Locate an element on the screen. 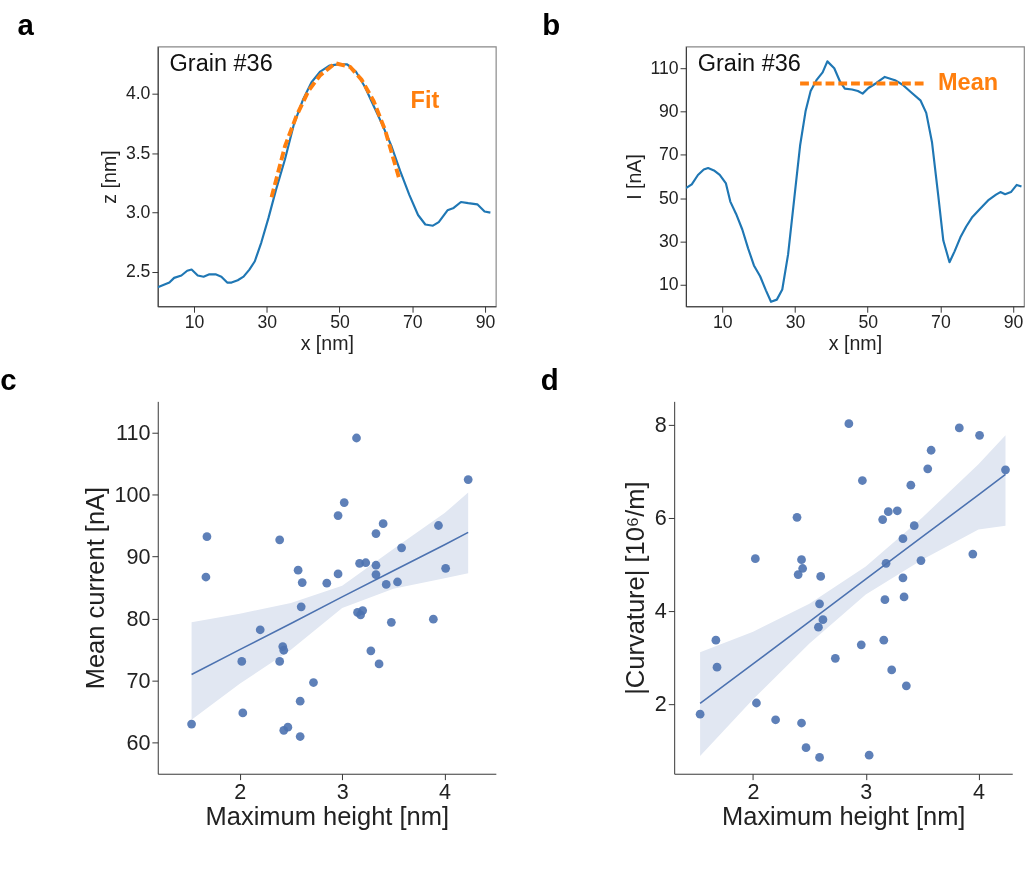  y-tick-label: 4 is located at coordinates (660, 611).